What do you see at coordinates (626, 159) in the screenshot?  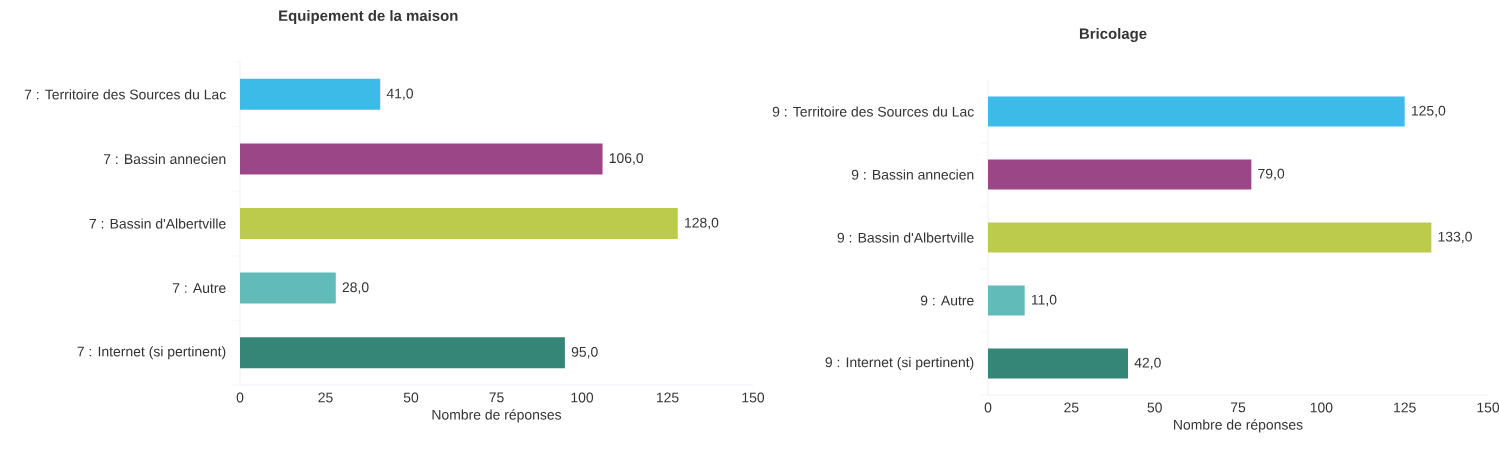 I see `data-label: 106,0` at bounding box center [626, 159].